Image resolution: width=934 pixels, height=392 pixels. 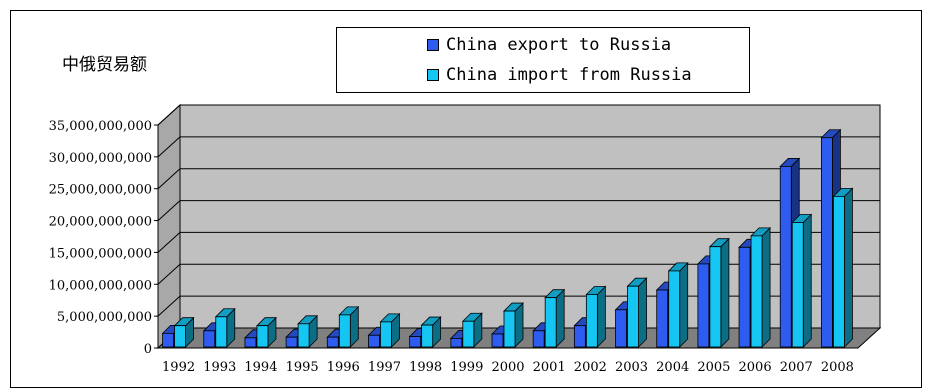 What do you see at coordinates (713, 367) in the screenshot?
I see `x-tick-label: 2005` at bounding box center [713, 367].